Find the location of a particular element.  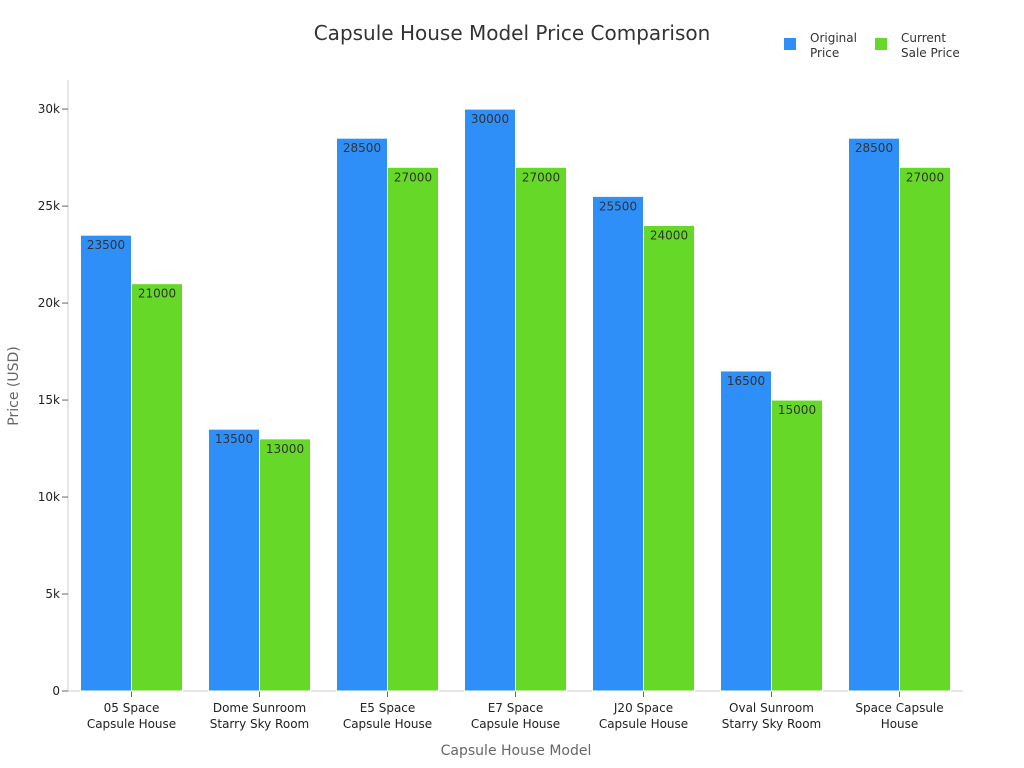

y-tick-label: 25k is located at coordinates (49, 206).